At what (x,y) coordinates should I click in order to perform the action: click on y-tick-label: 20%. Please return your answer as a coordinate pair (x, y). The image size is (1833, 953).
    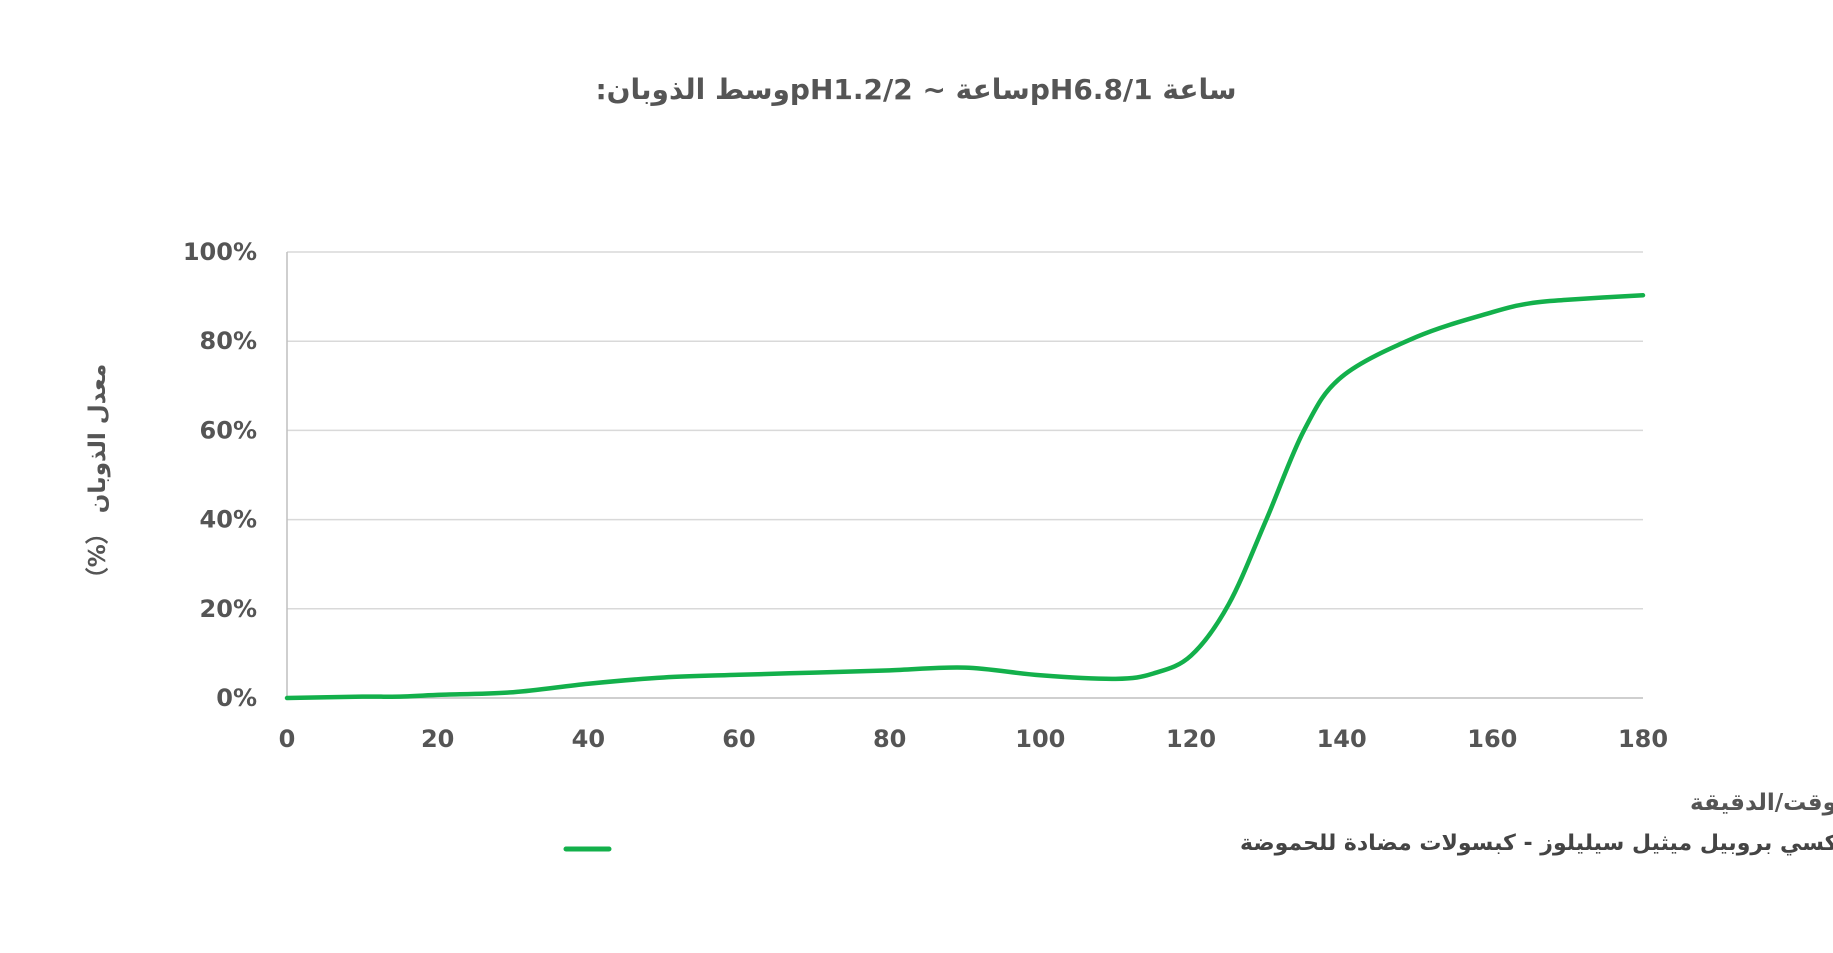
    Looking at the image, I should click on (228, 609).